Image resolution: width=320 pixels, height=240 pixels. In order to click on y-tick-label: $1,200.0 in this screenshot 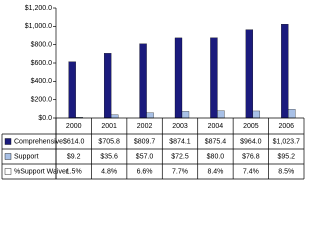, I will do `click(38, 8)`.